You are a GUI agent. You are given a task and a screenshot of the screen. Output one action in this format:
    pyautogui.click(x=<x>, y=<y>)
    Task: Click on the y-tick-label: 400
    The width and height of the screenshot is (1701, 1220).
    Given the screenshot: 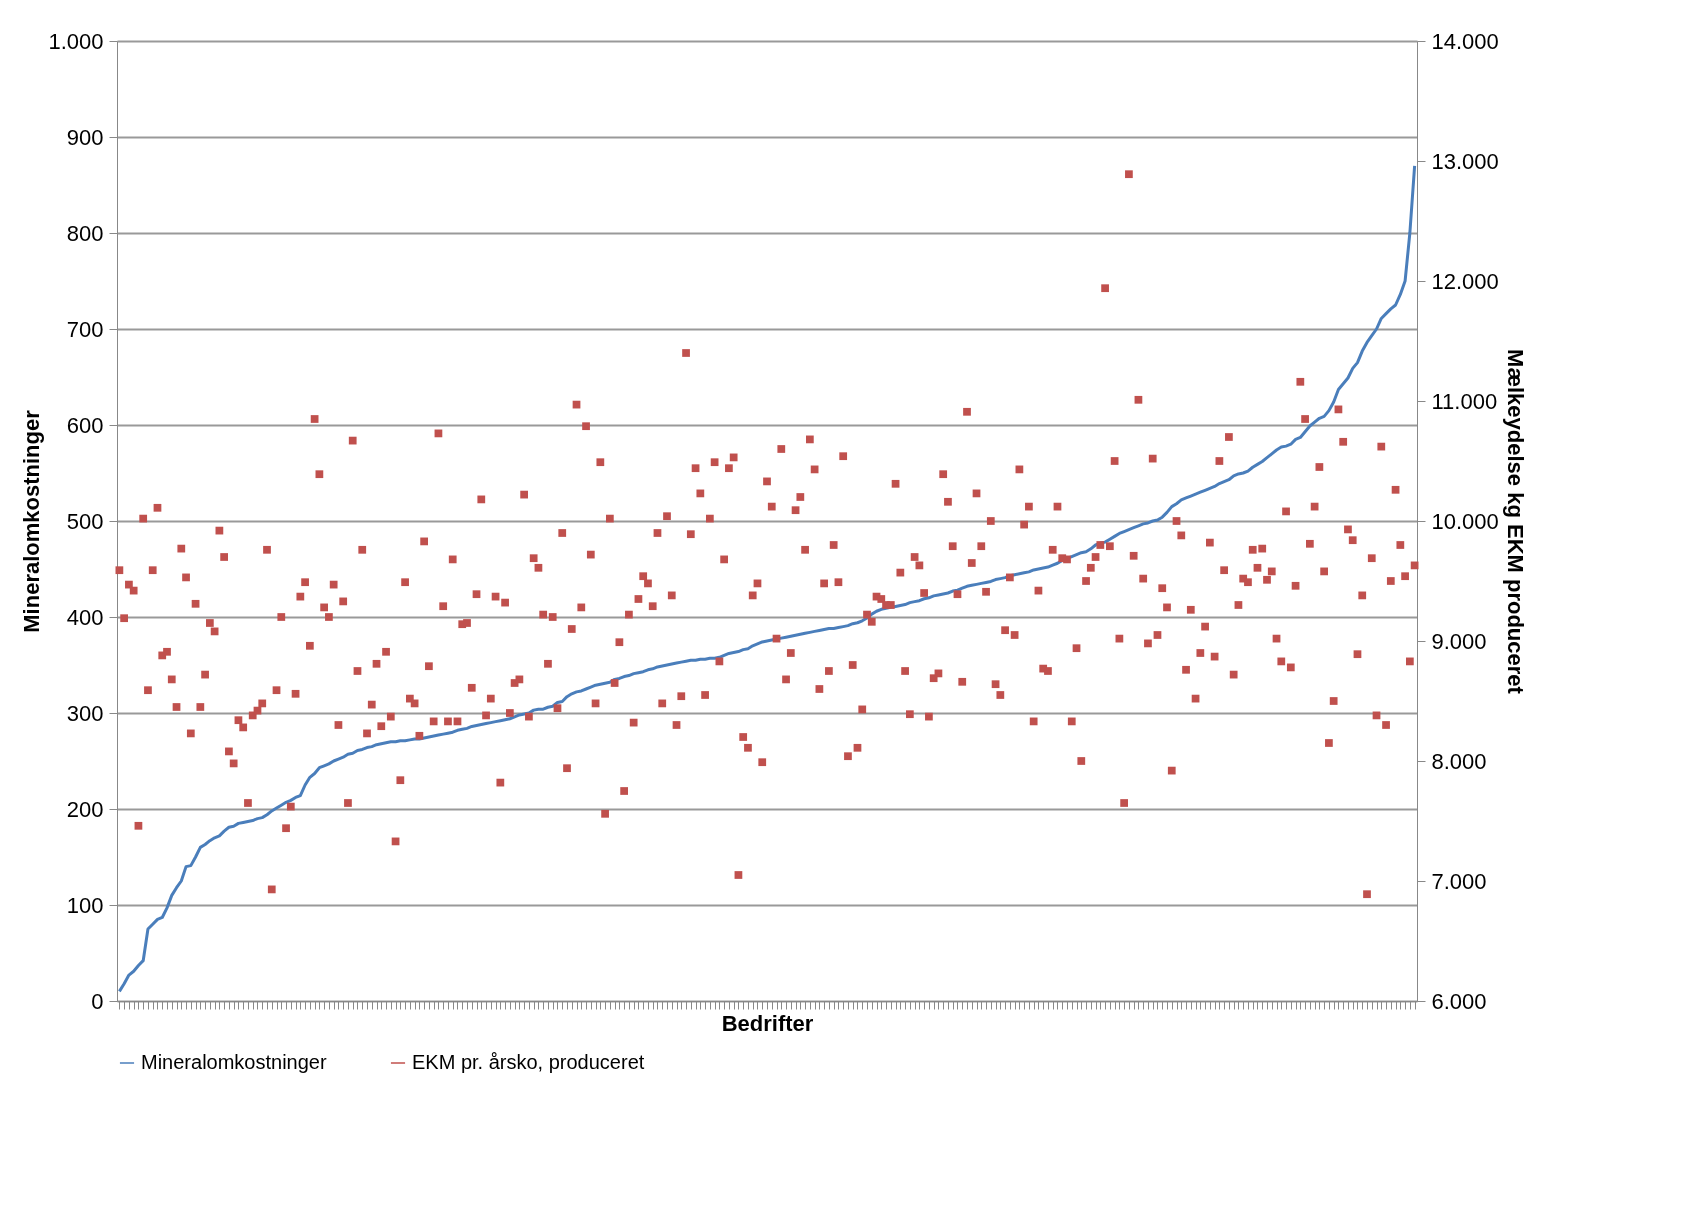 What is the action you would take?
    pyautogui.click(x=85, y=617)
    